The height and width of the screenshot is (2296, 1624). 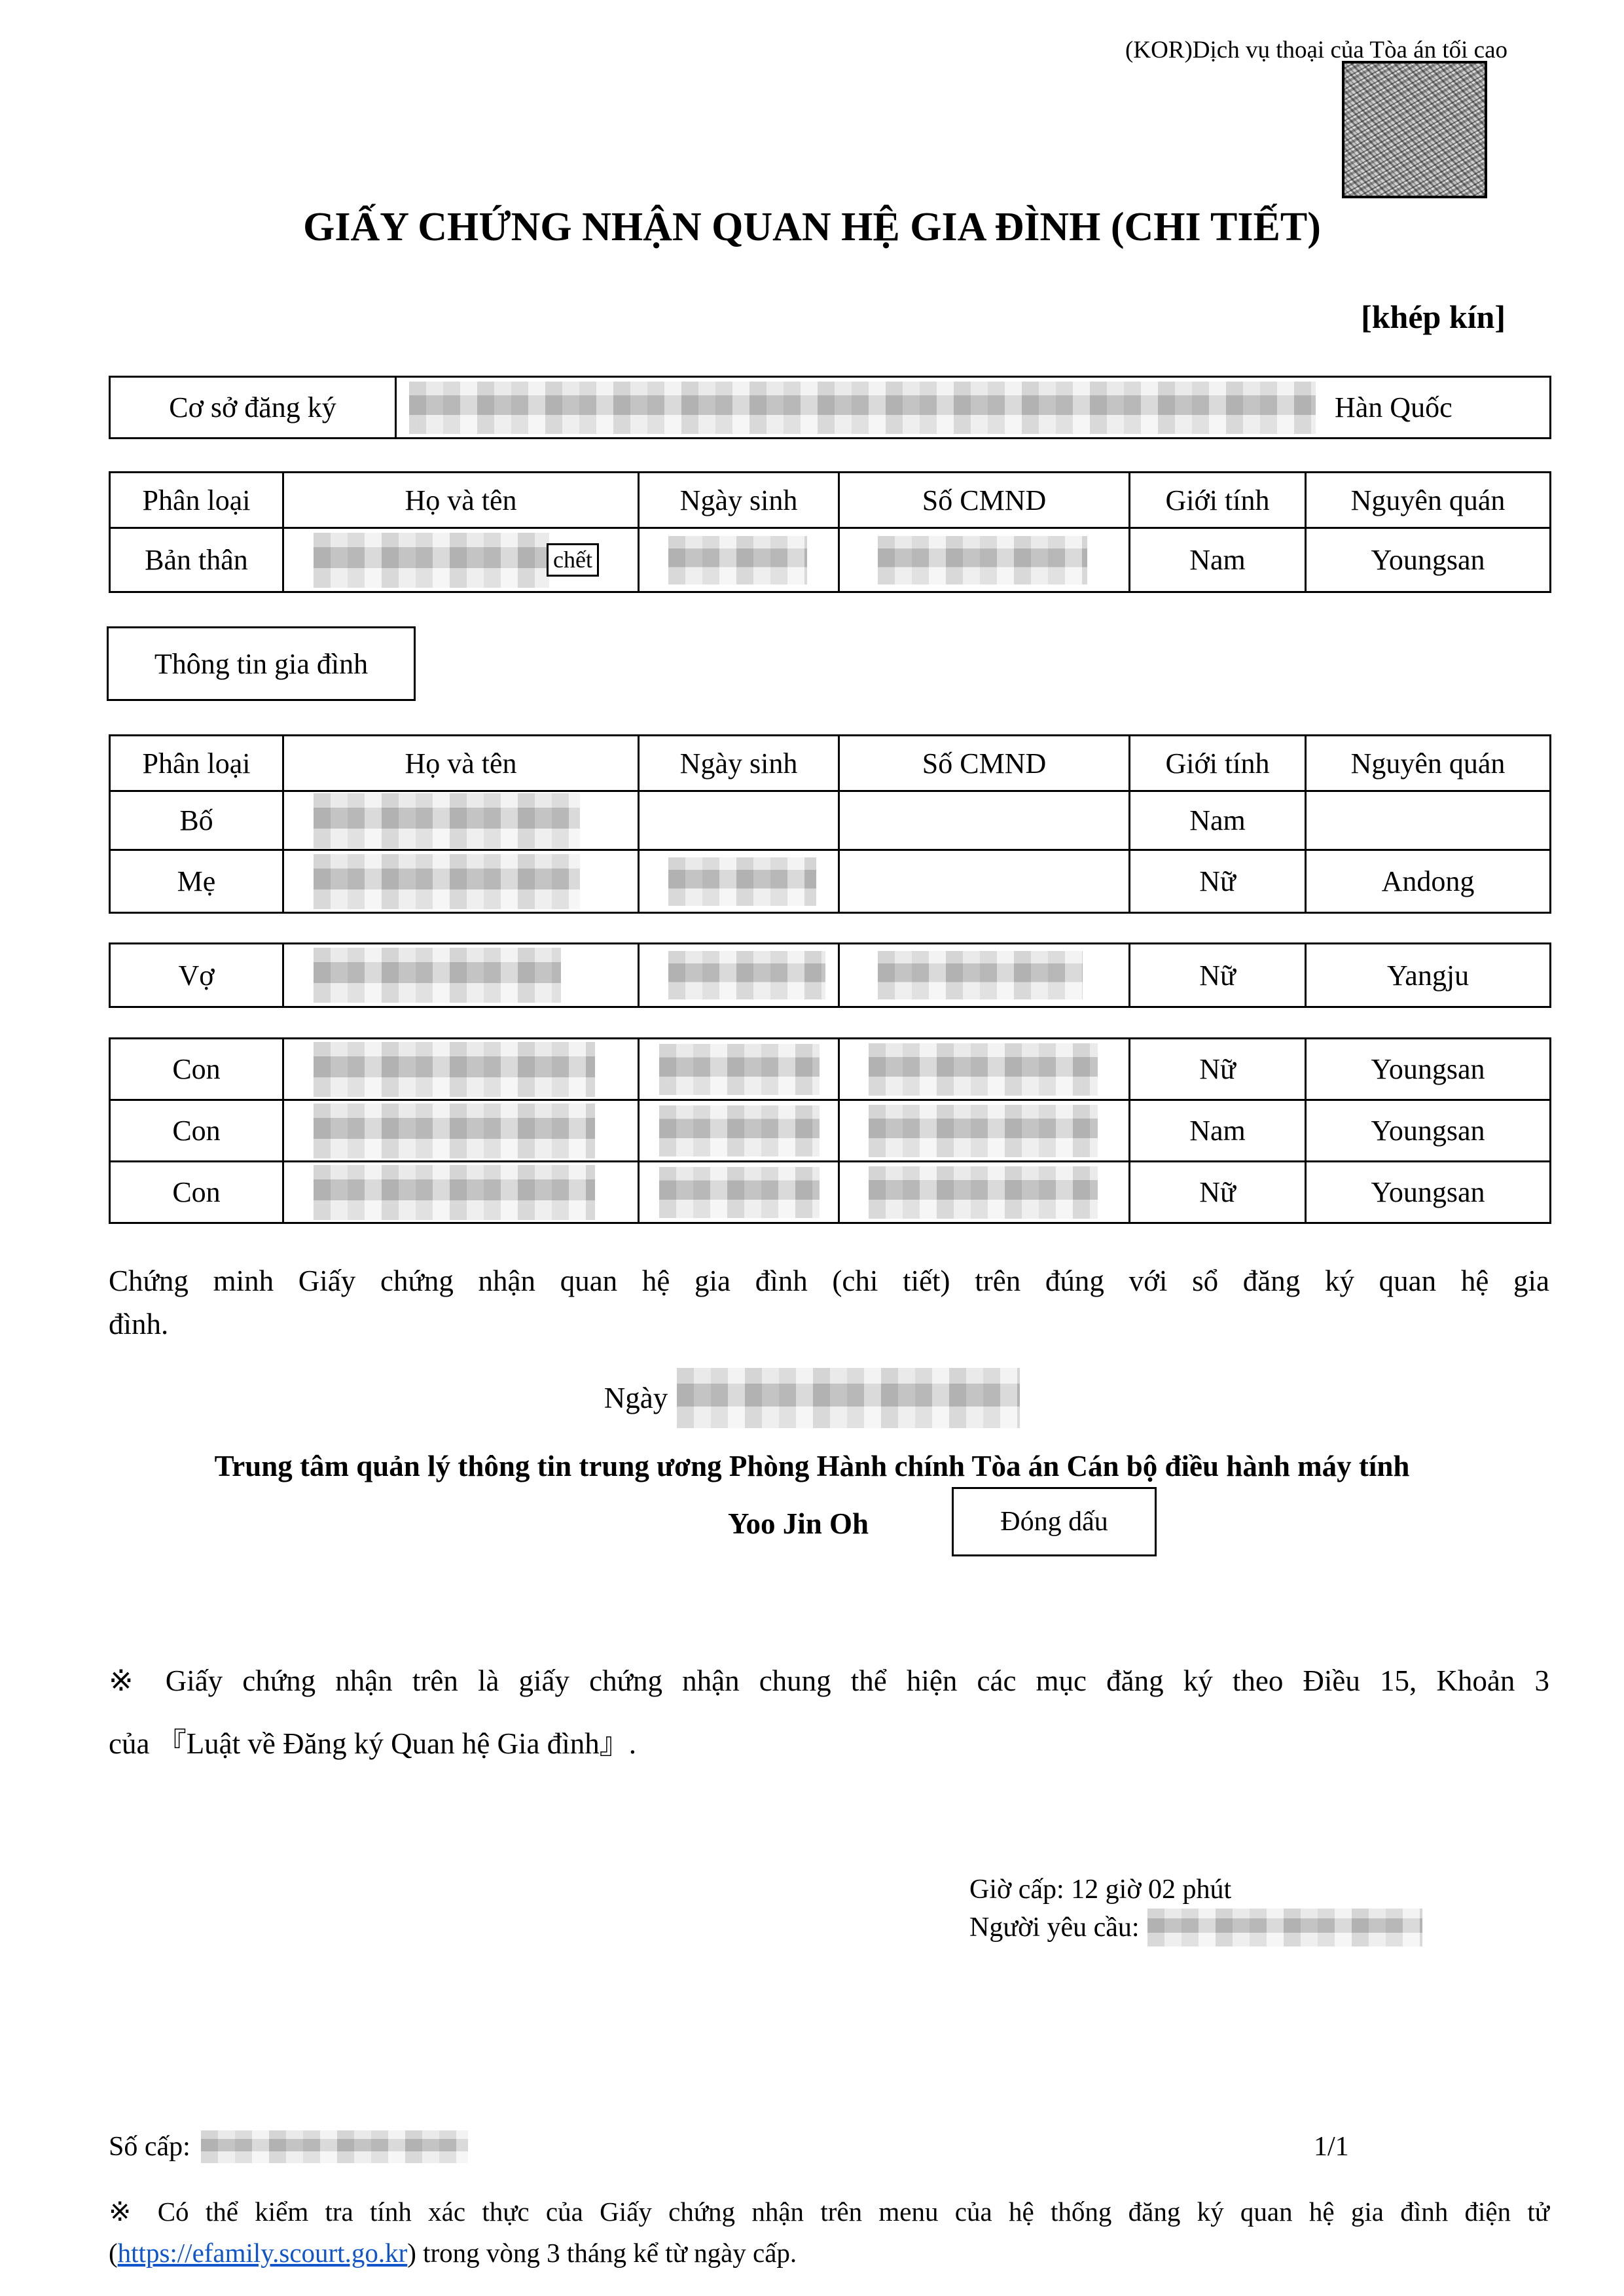 I want to click on registry-value-cell: Hàn Quốc, so click(x=973, y=407).